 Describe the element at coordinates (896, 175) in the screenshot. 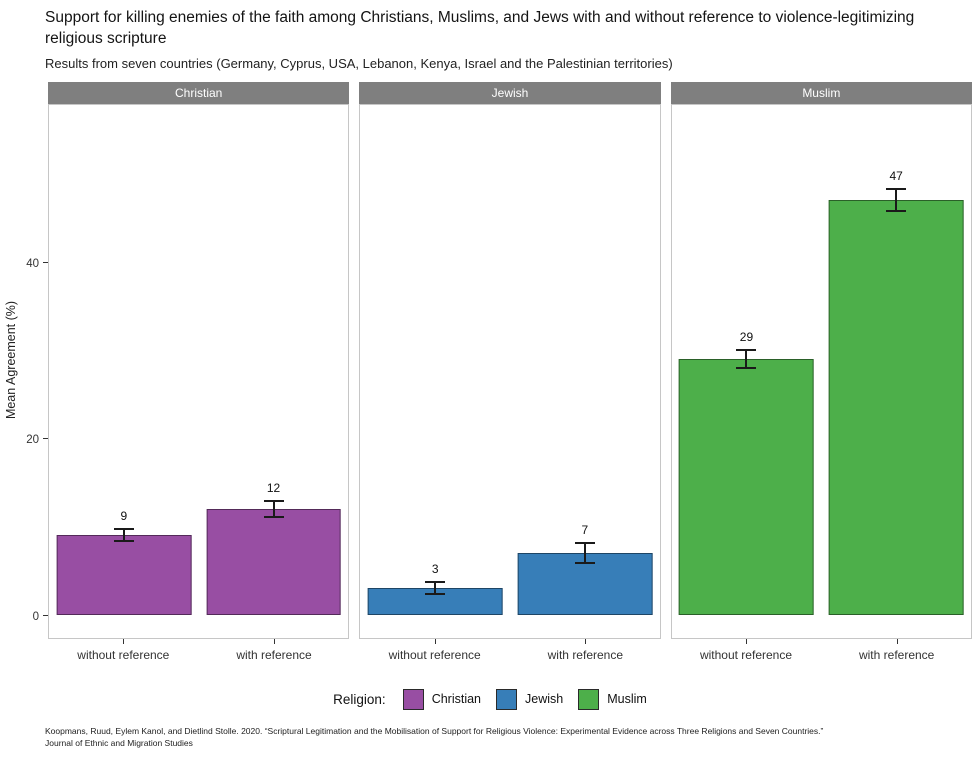

I see `bar-value-label: 47` at that location.